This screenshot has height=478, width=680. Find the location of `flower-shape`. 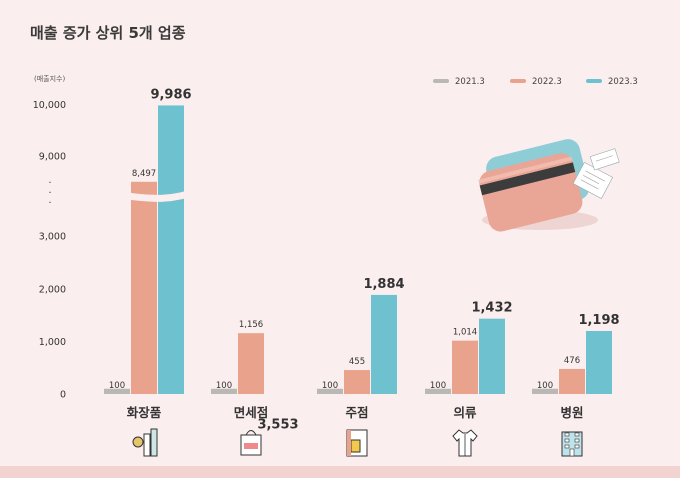

flower-shape is located at coordinates (138, 442).